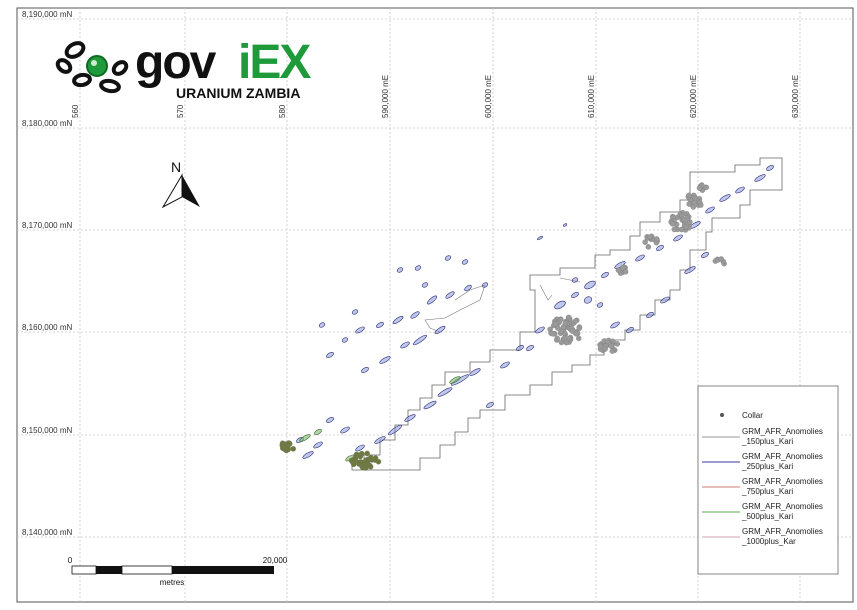 The image size is (857, 610). Describe the element at coordinates (693, 96) in the screenshot. I see `easting-label: 620,000 mE` at that location.